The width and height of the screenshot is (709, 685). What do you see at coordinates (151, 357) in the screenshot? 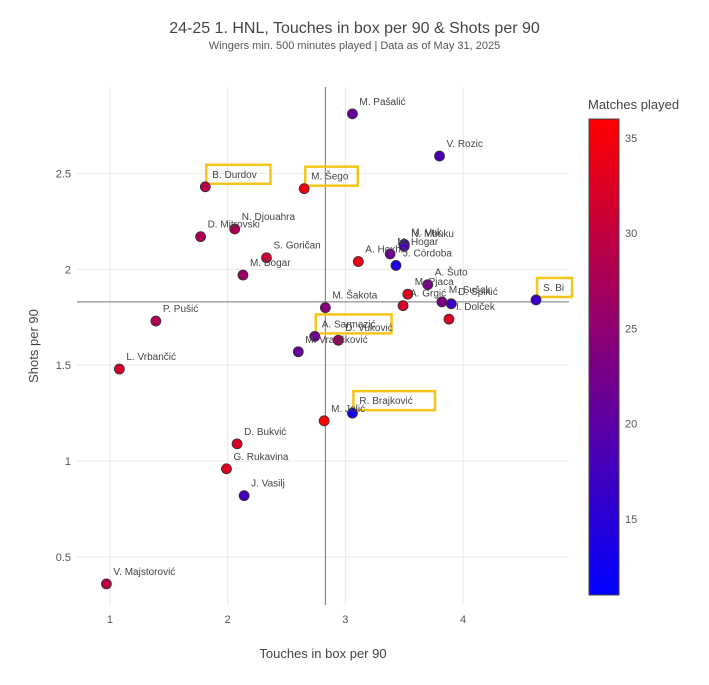
I see `point-label: L. Vrbančić` at bounding box center [151, 357].